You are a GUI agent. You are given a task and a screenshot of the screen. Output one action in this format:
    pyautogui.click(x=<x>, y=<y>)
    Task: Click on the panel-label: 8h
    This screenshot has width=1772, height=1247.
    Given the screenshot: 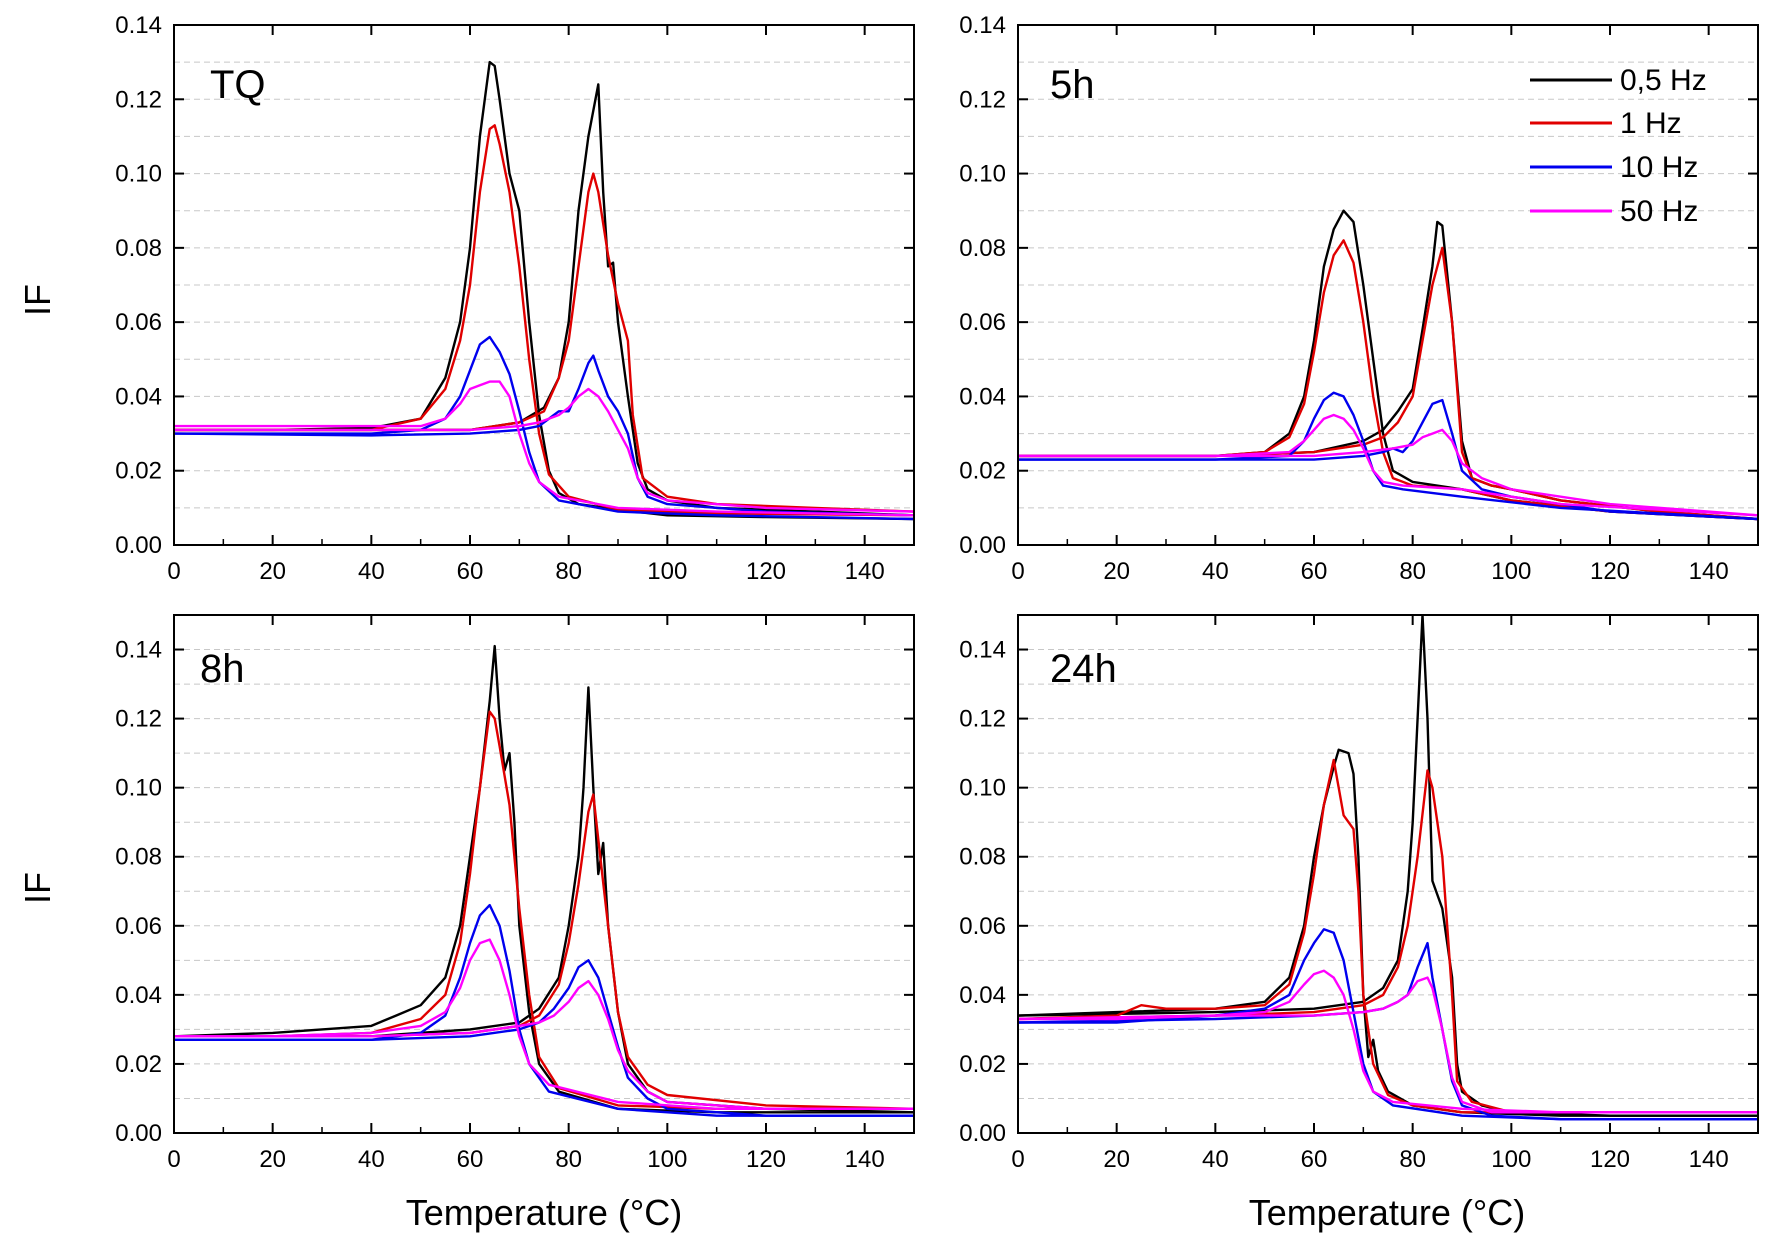 What is the action you would take?
    pyautogui.click(x=222, y=669)
    